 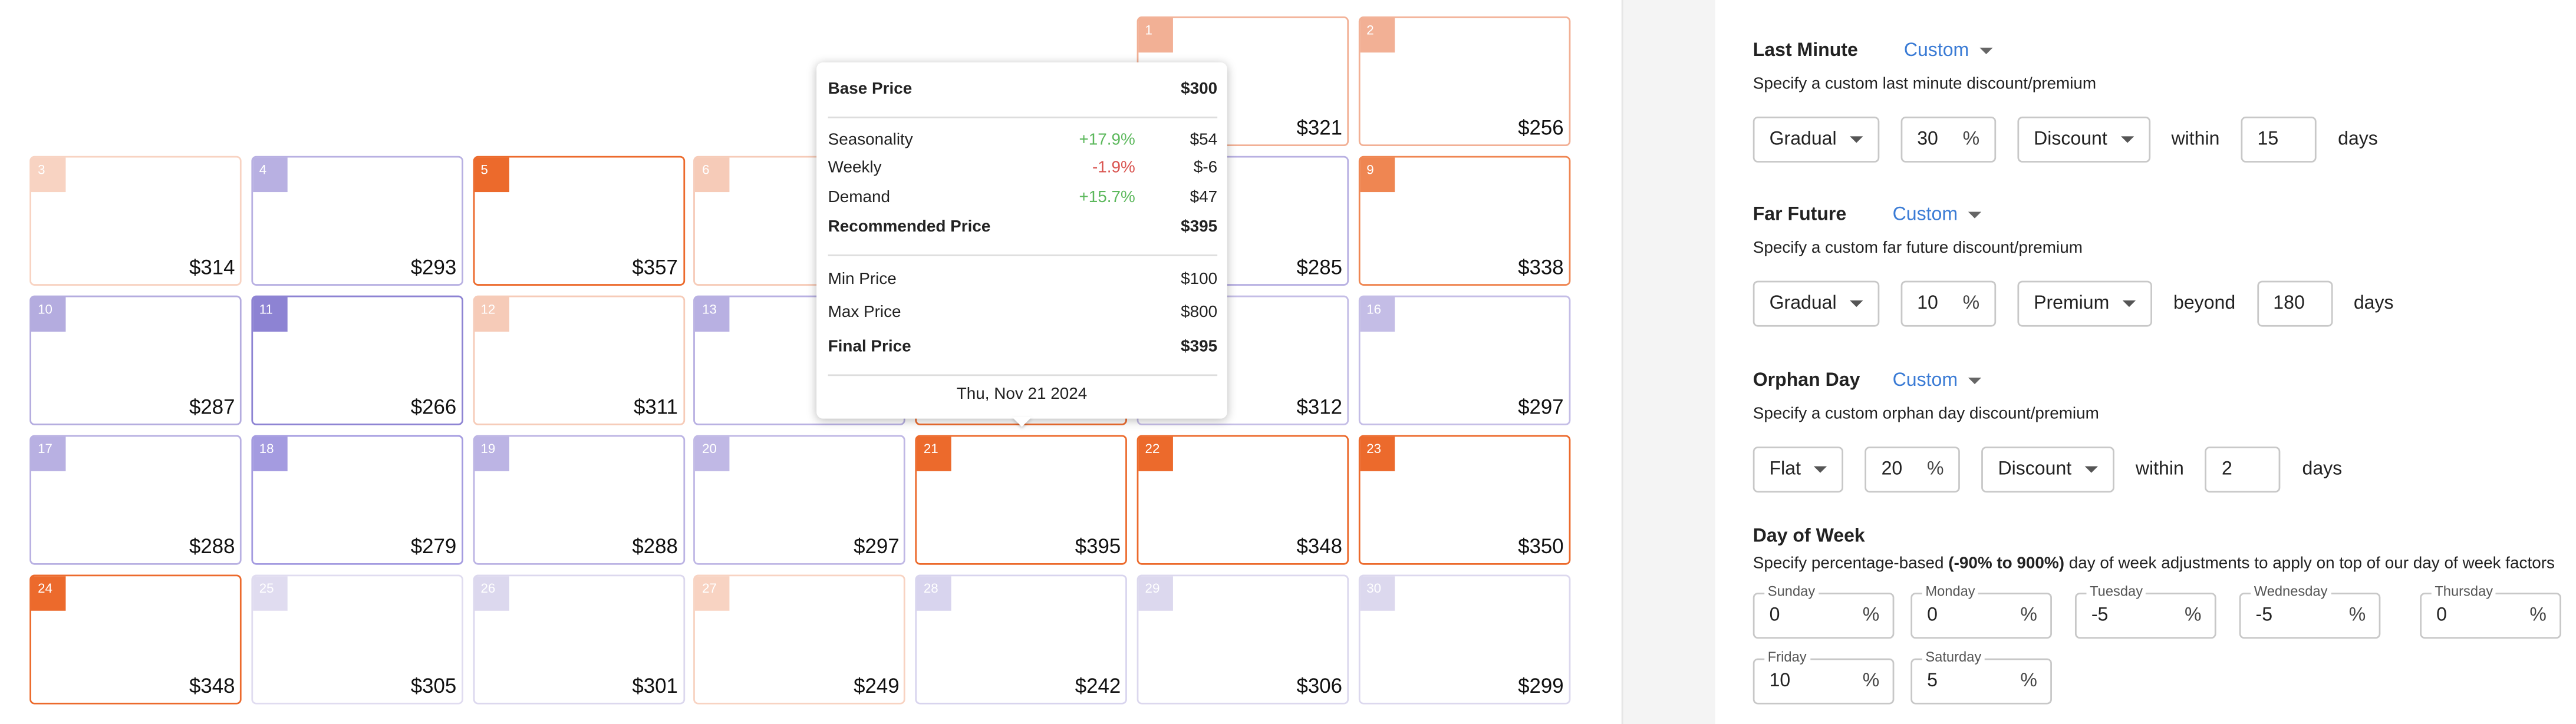 I want to click on day-cell: 22 $348, so click(x=1243, y=500).